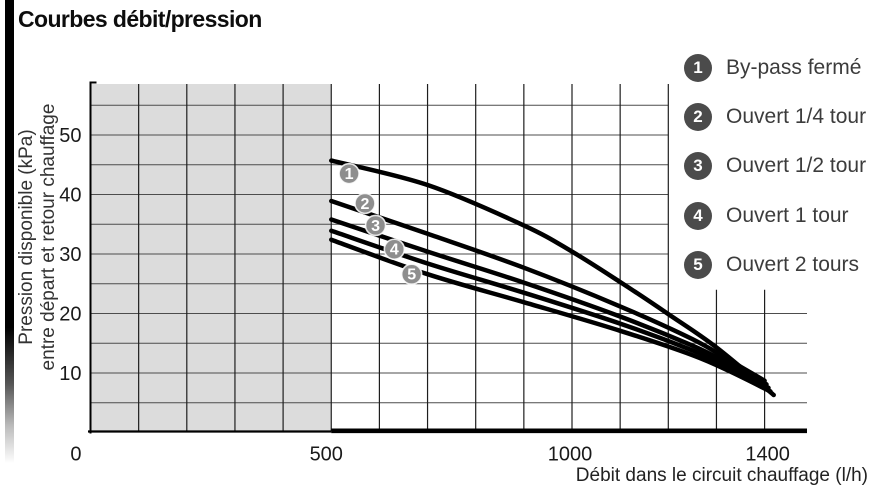 Image resolution: width=879 pixels, height=487 pixels. I want to click on curve-marker-number-1: 1, so click(349, 174).